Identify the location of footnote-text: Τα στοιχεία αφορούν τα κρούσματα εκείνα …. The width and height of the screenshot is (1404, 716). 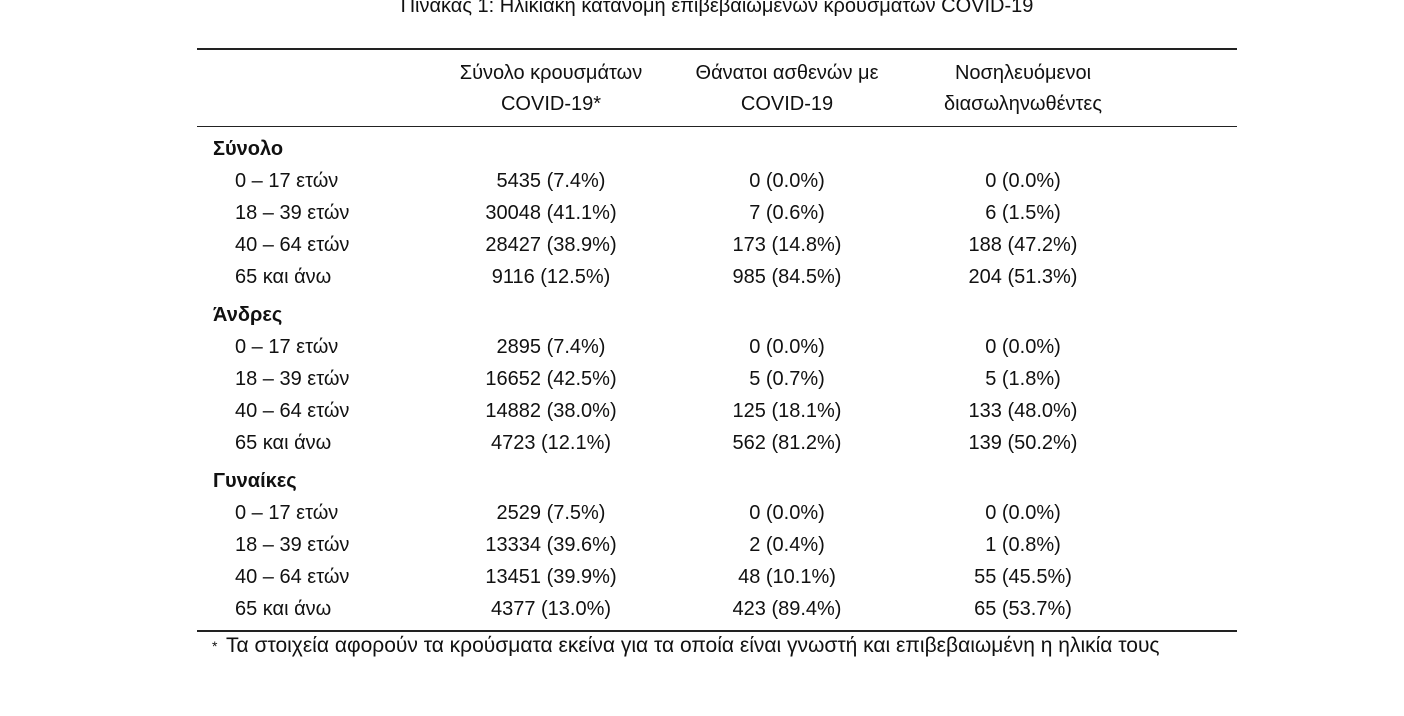
(693, 645).